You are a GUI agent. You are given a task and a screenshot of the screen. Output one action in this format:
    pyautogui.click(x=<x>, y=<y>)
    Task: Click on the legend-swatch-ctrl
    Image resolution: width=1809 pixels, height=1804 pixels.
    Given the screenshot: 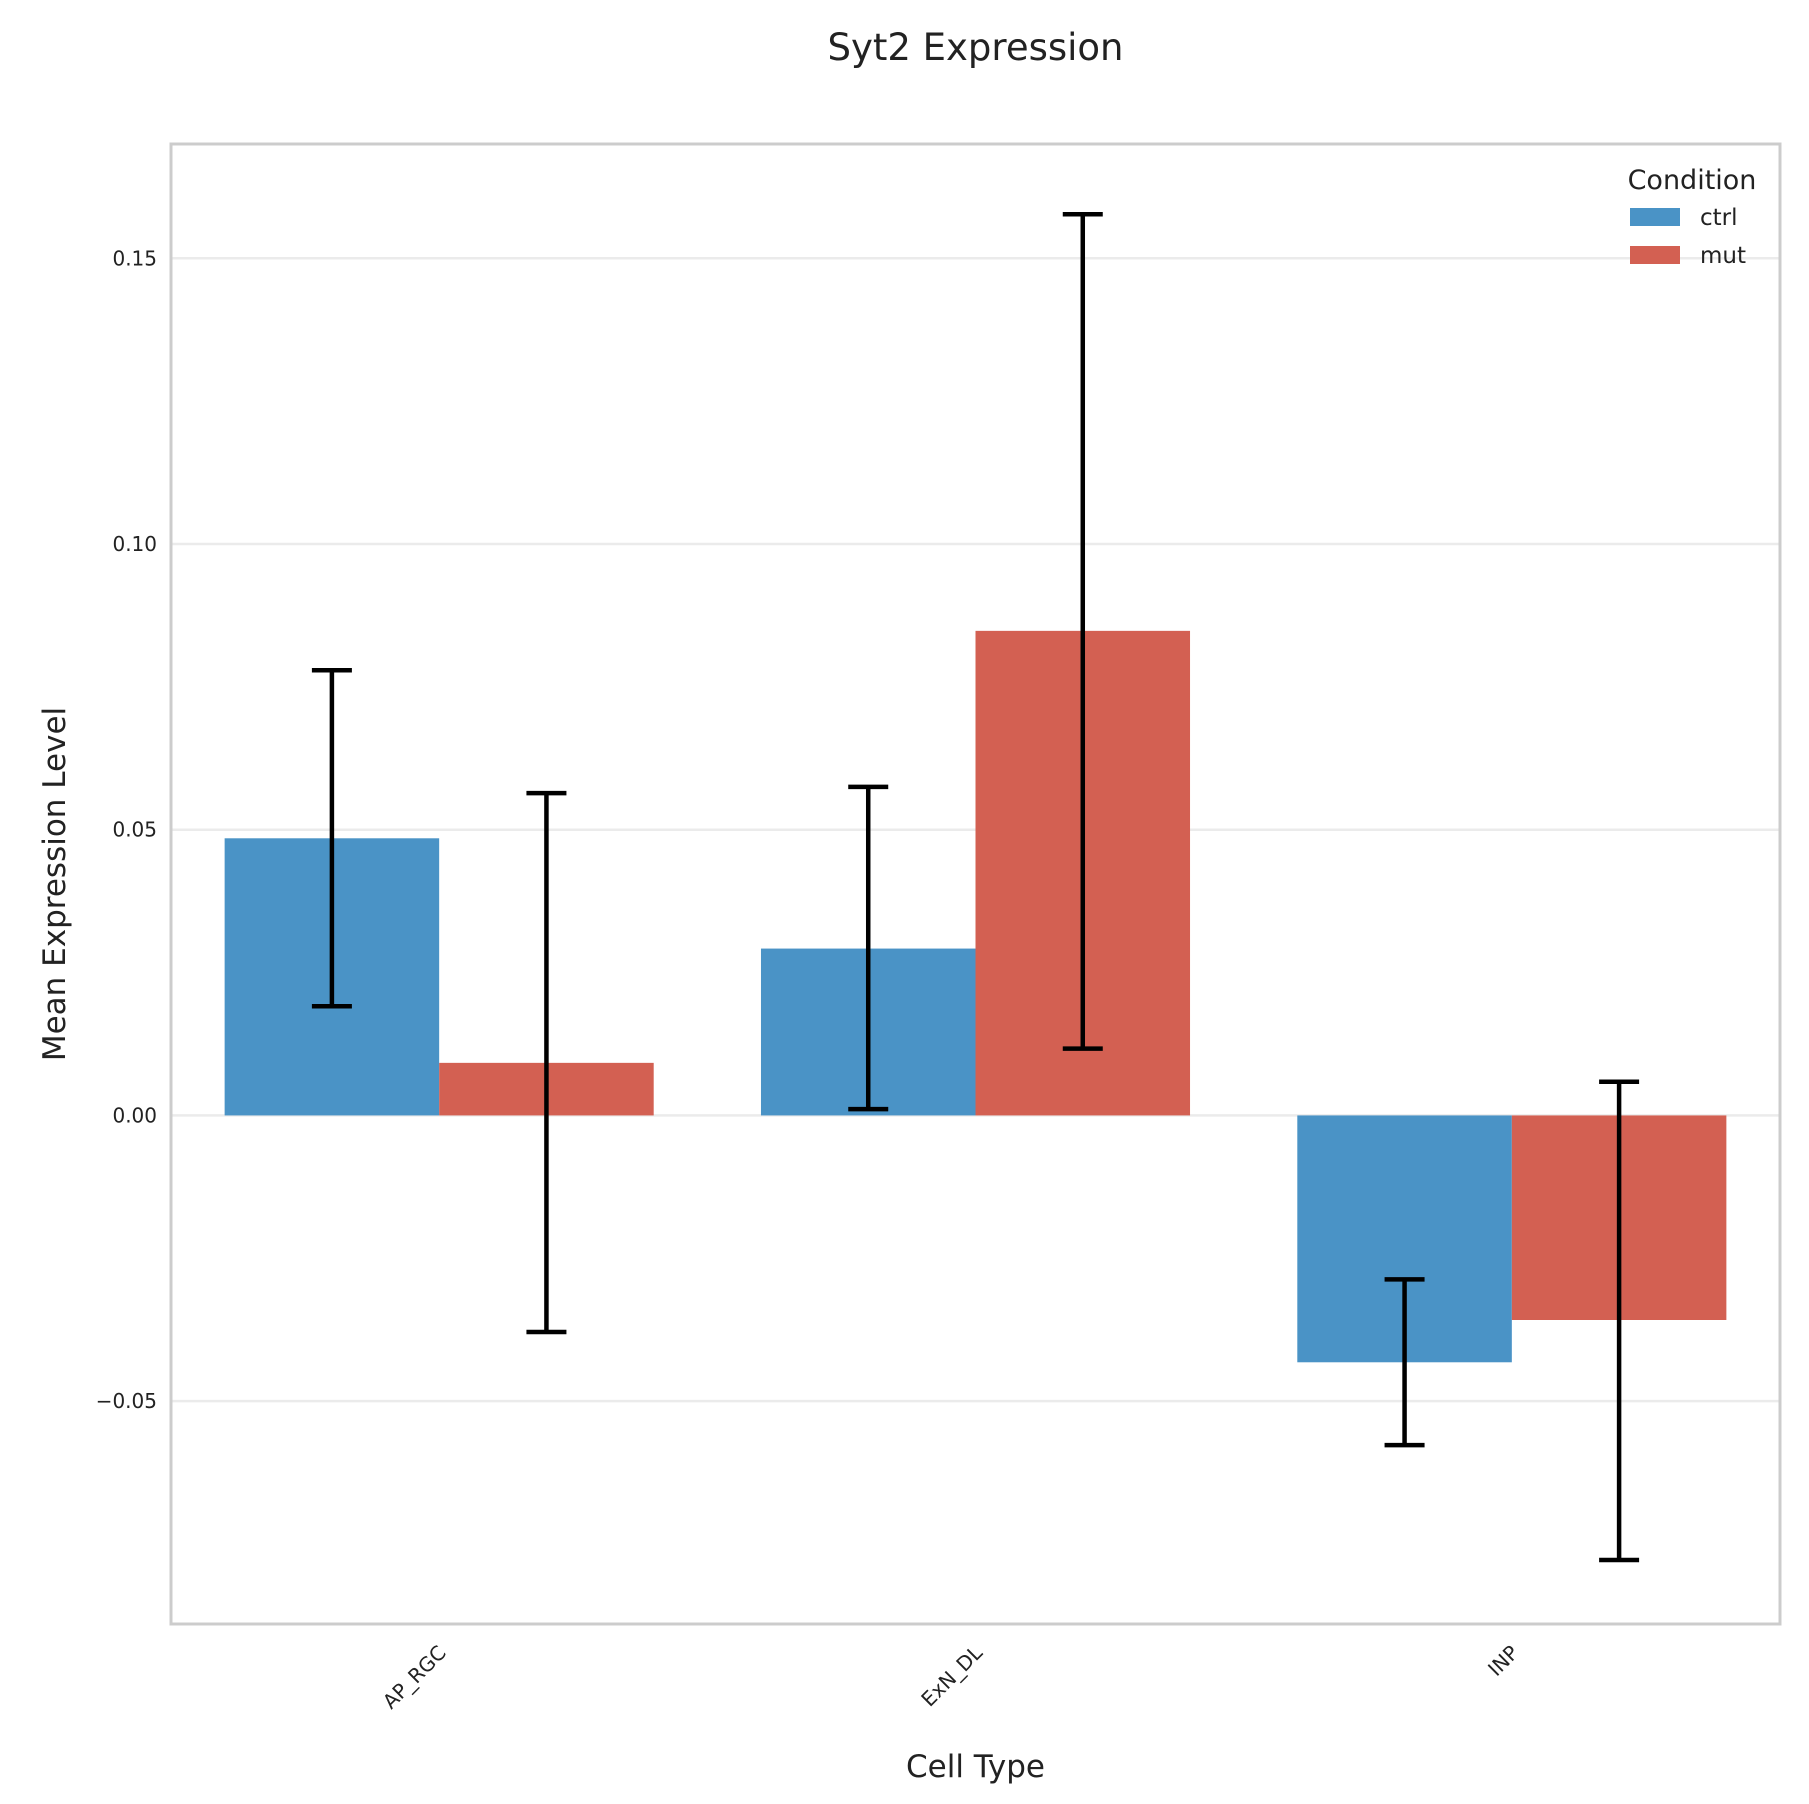 What is the action you would take?
    pyautogui.click(x=1655, y=217)
    